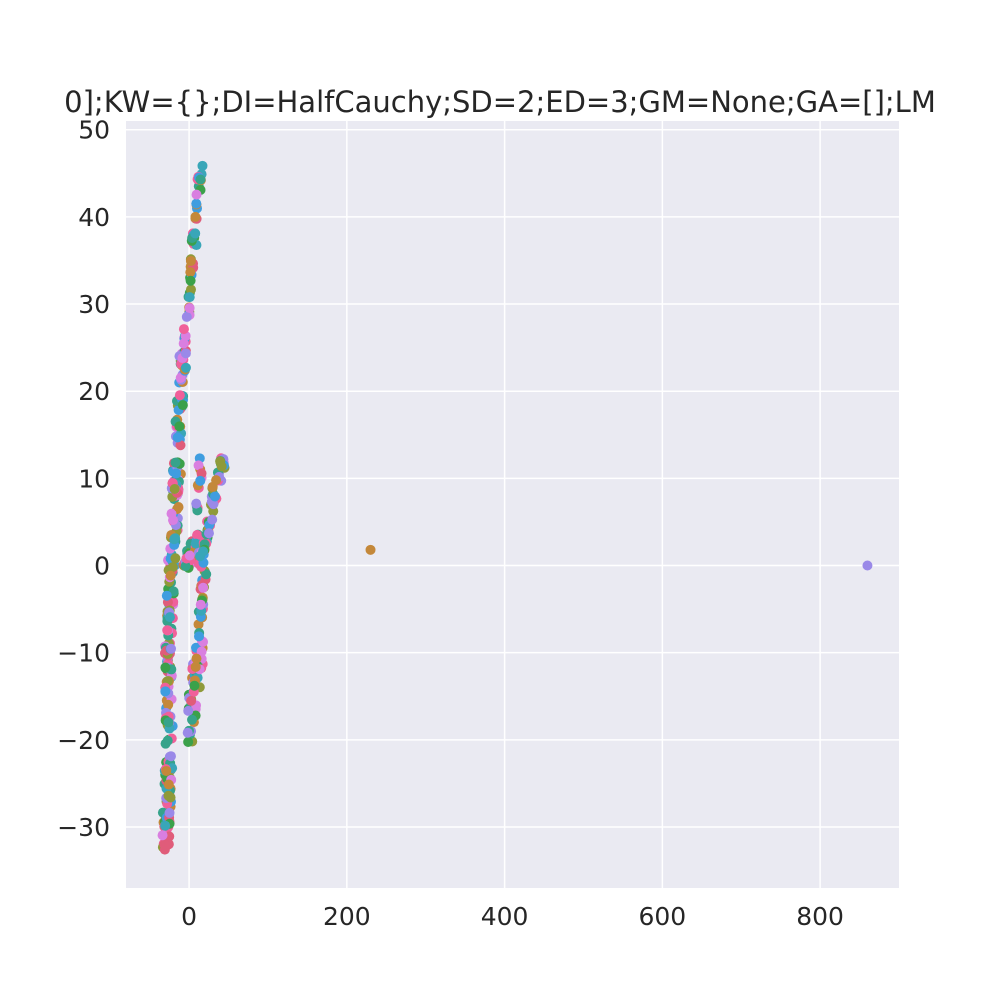 Image resolution: width=1000 pixels, height=1000 pixels. Describe the element at coordinates (94, 478) in the screenshot. I see `y-tick-label: 10` at that location.